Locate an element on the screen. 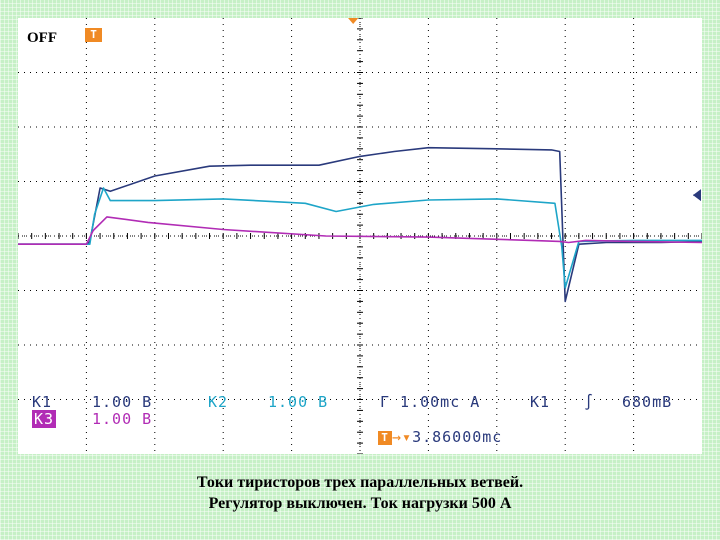 The width and height of the screenshot is (720, 540). trigger-level: 680mB is located at coordinates (647, 402).